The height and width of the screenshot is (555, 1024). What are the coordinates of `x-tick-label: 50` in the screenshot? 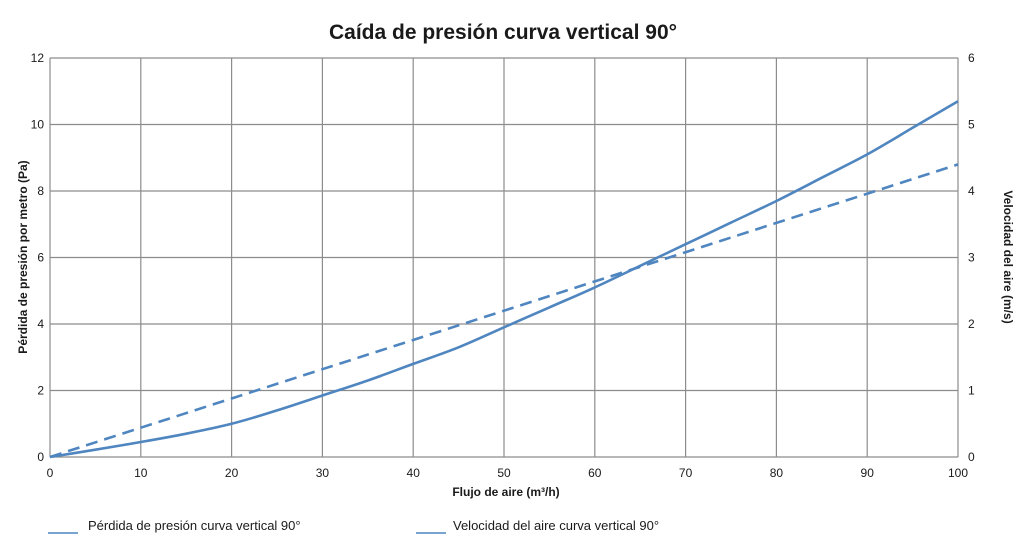 It's located at (504, 473).